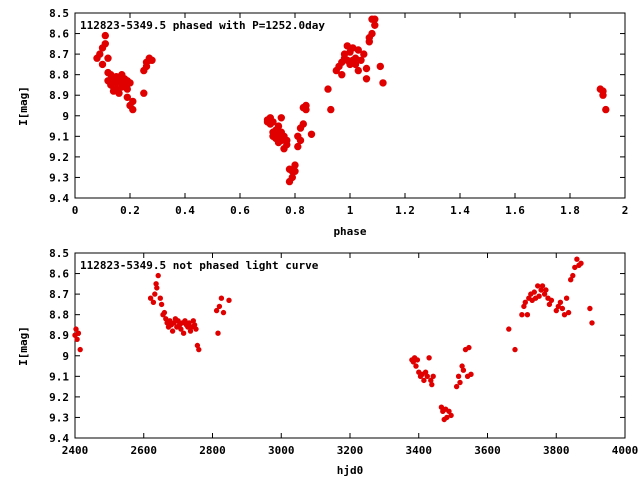 Image resolution: width=640 pixels, height=480 pixels. Describe the element at coordinates (59, 34) in the screenshot. I see `y-tick-label: 8.6` at that location.